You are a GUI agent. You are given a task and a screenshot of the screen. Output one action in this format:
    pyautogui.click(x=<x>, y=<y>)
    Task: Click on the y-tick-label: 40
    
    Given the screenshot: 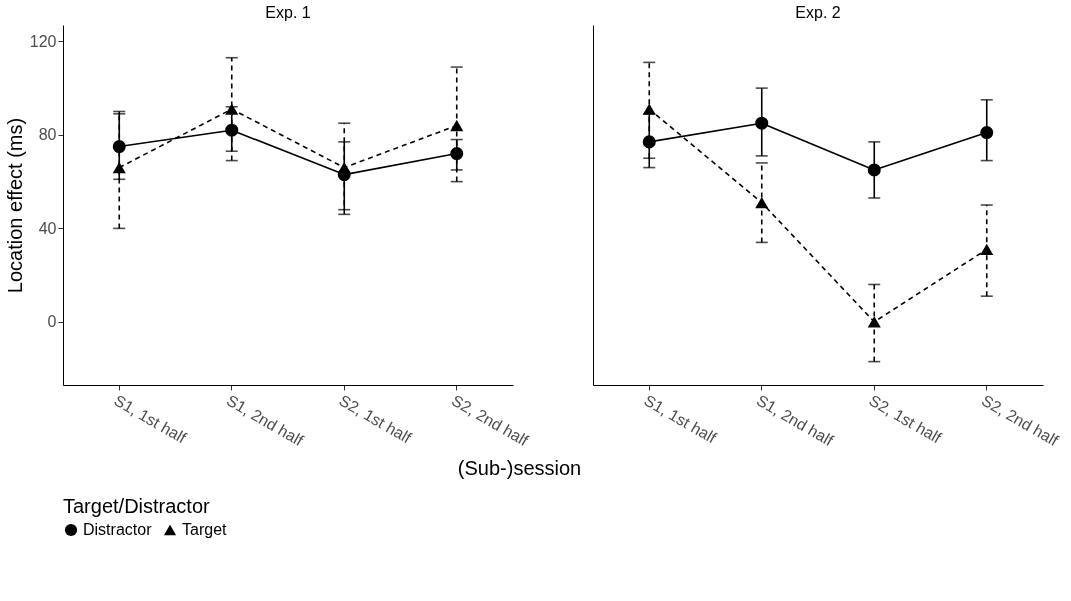 What is the action you would take?
    pyautogui.click(x=47, y=228)
    